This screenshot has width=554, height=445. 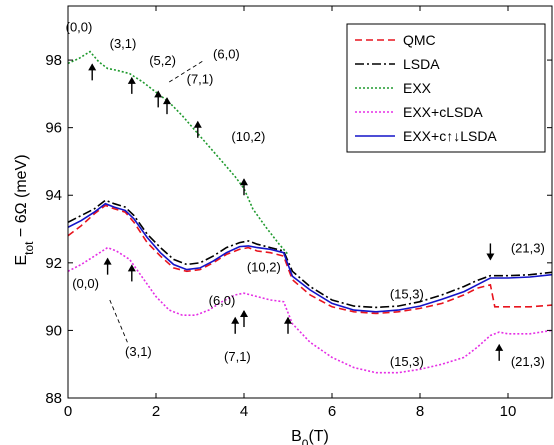 What do you see at coordinates (53, 60) in the screenshot?
I see `y-tick-label: 98` at bounding box center [53, 60].